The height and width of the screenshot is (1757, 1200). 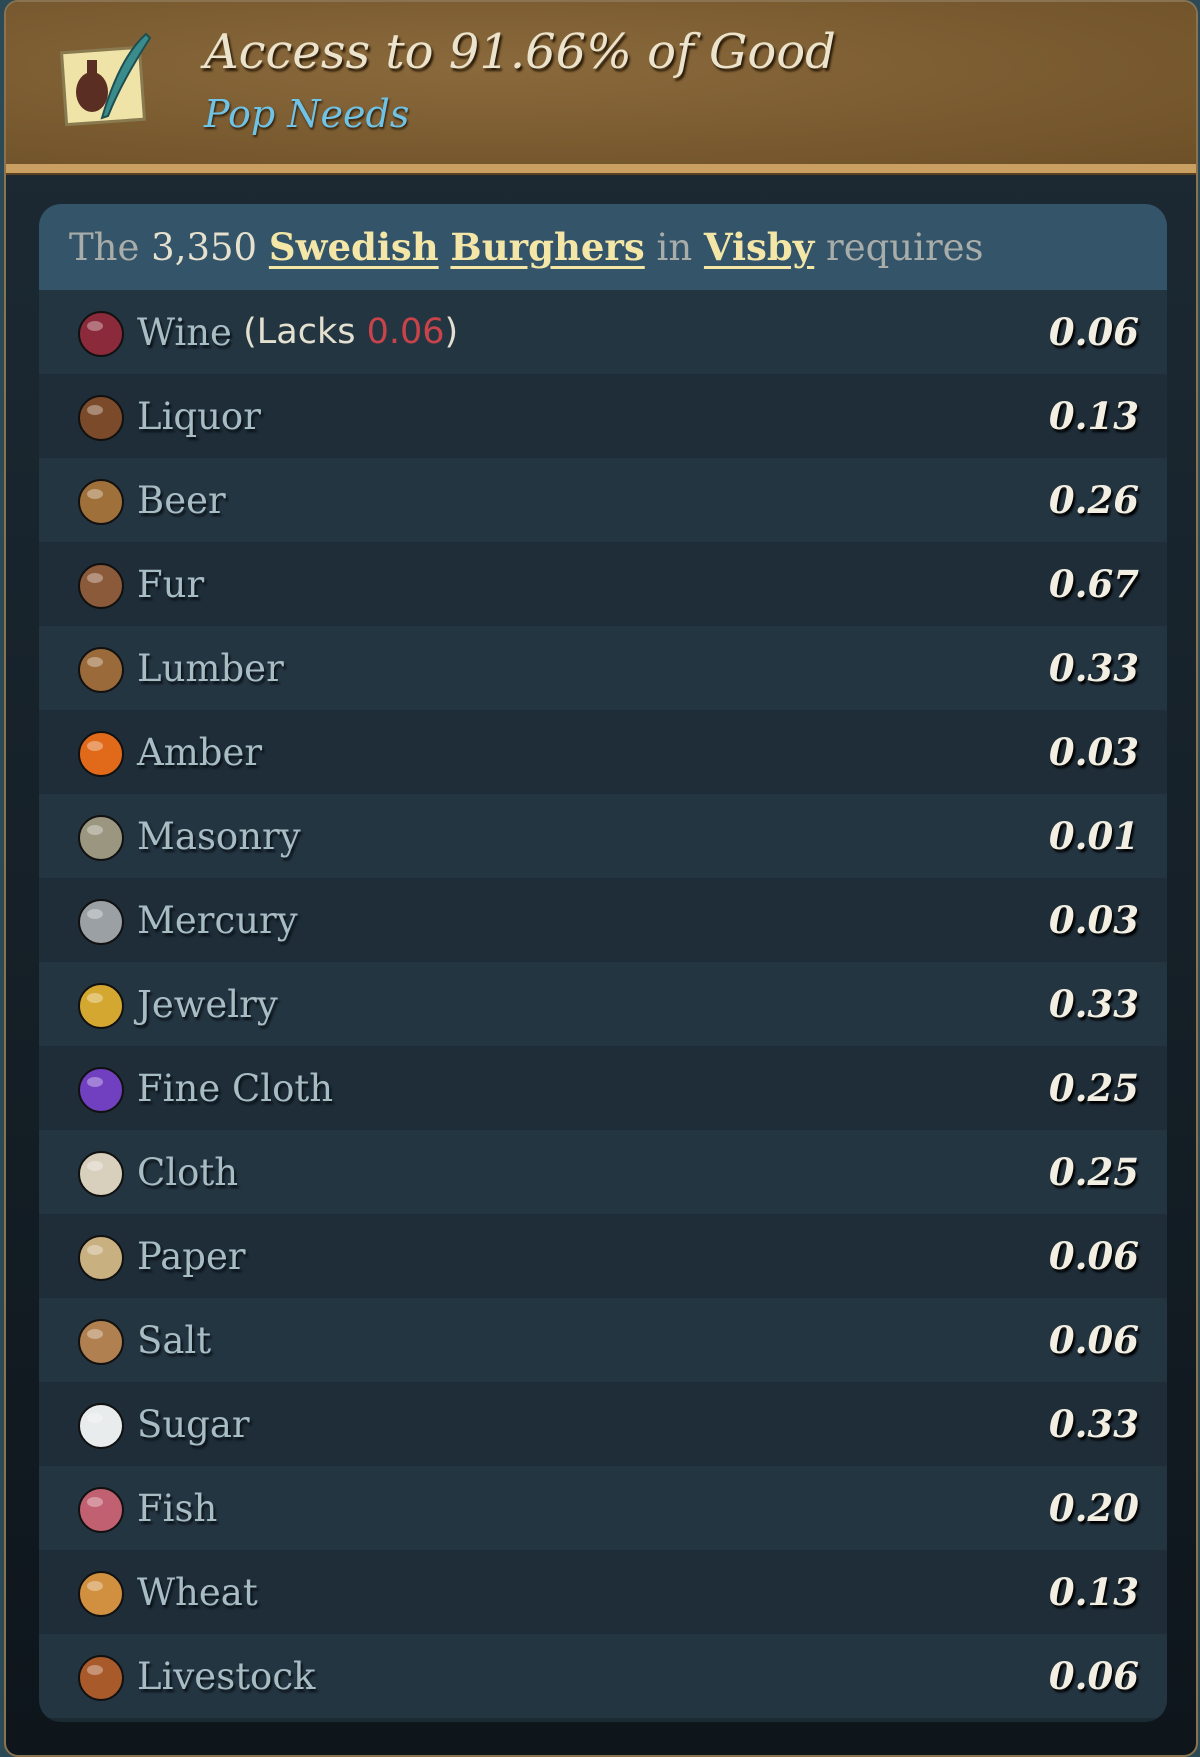 I want to click on masonry-icon, so click(x=101, y=838).